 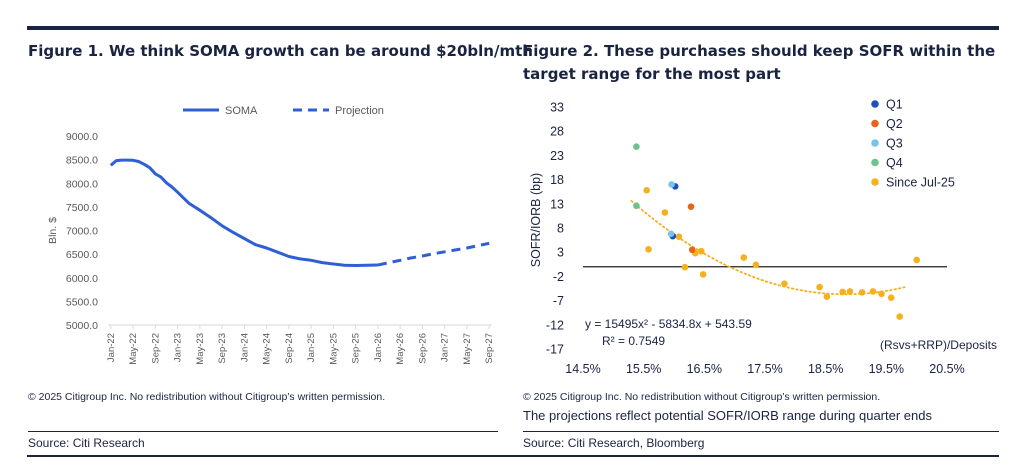 I want to click on y-tick-label: 28, so click(x=557, y=132).